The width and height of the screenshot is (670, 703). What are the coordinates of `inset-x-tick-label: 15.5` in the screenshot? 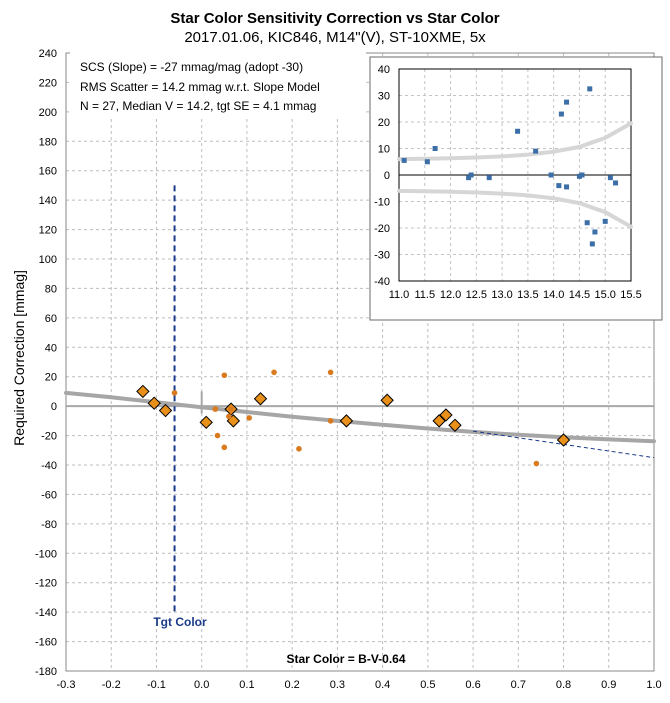 It's located at (630, 295).